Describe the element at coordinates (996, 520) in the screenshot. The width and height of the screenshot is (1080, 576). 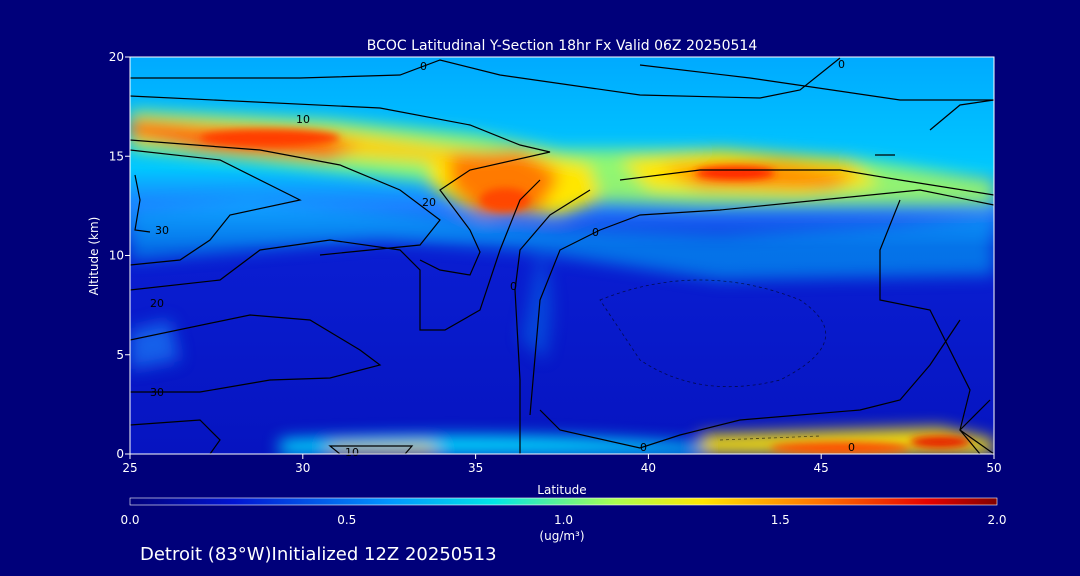
I see `colorbar-tick-label: 2.0` at that location.